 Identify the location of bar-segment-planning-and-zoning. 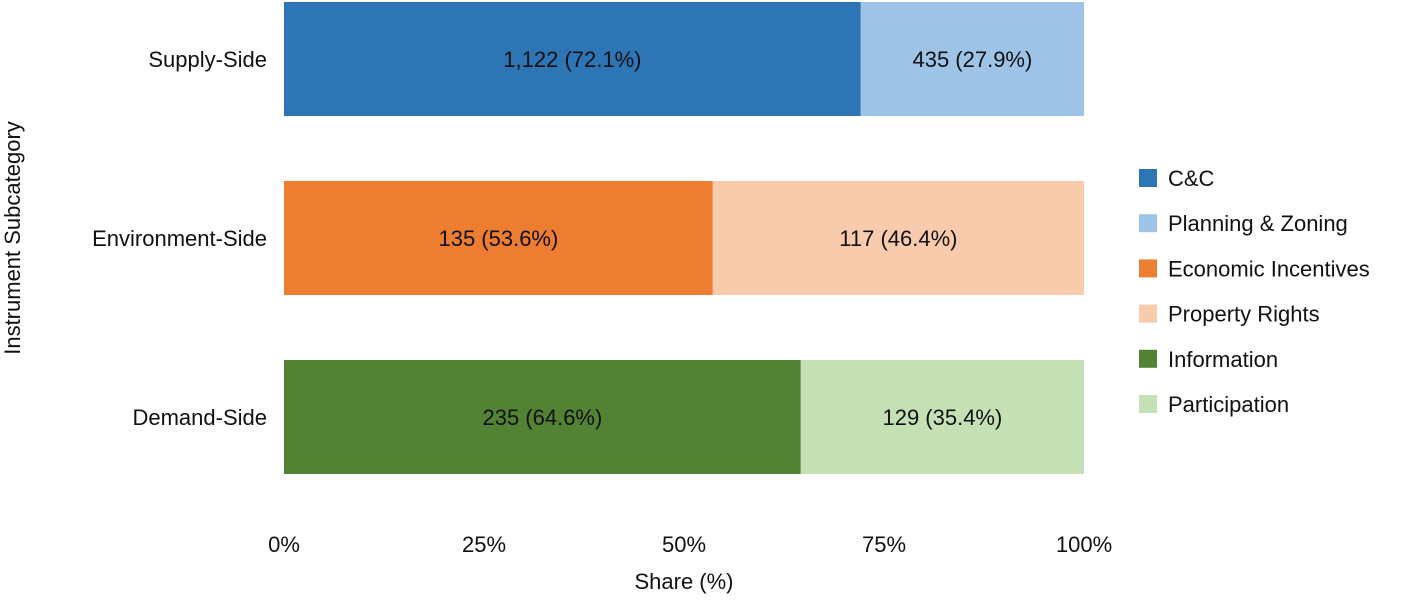
(972, 59).